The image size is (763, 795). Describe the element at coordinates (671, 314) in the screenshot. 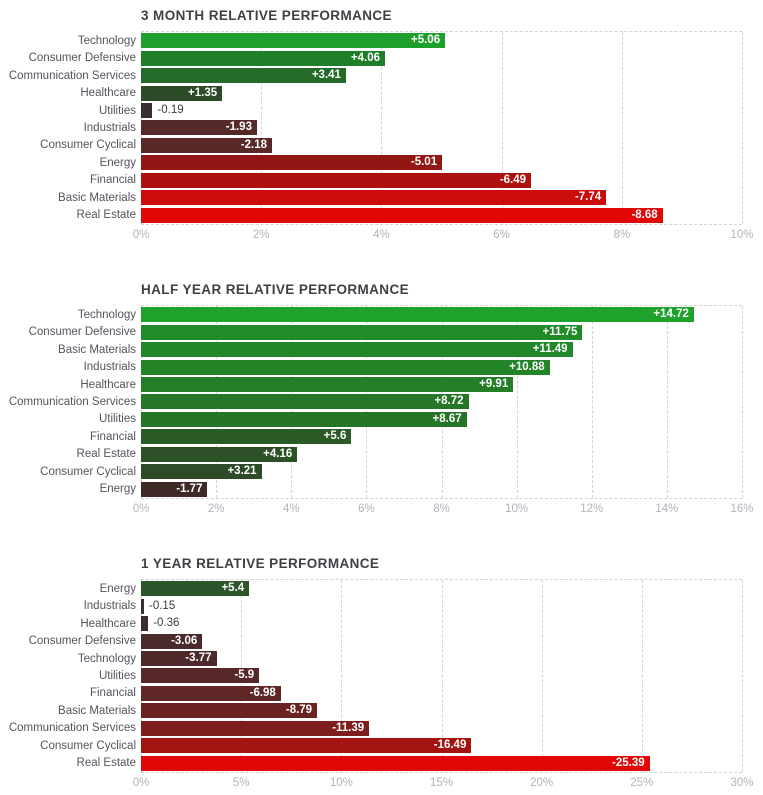

I see `bar-value-label: +14.72` at that location.